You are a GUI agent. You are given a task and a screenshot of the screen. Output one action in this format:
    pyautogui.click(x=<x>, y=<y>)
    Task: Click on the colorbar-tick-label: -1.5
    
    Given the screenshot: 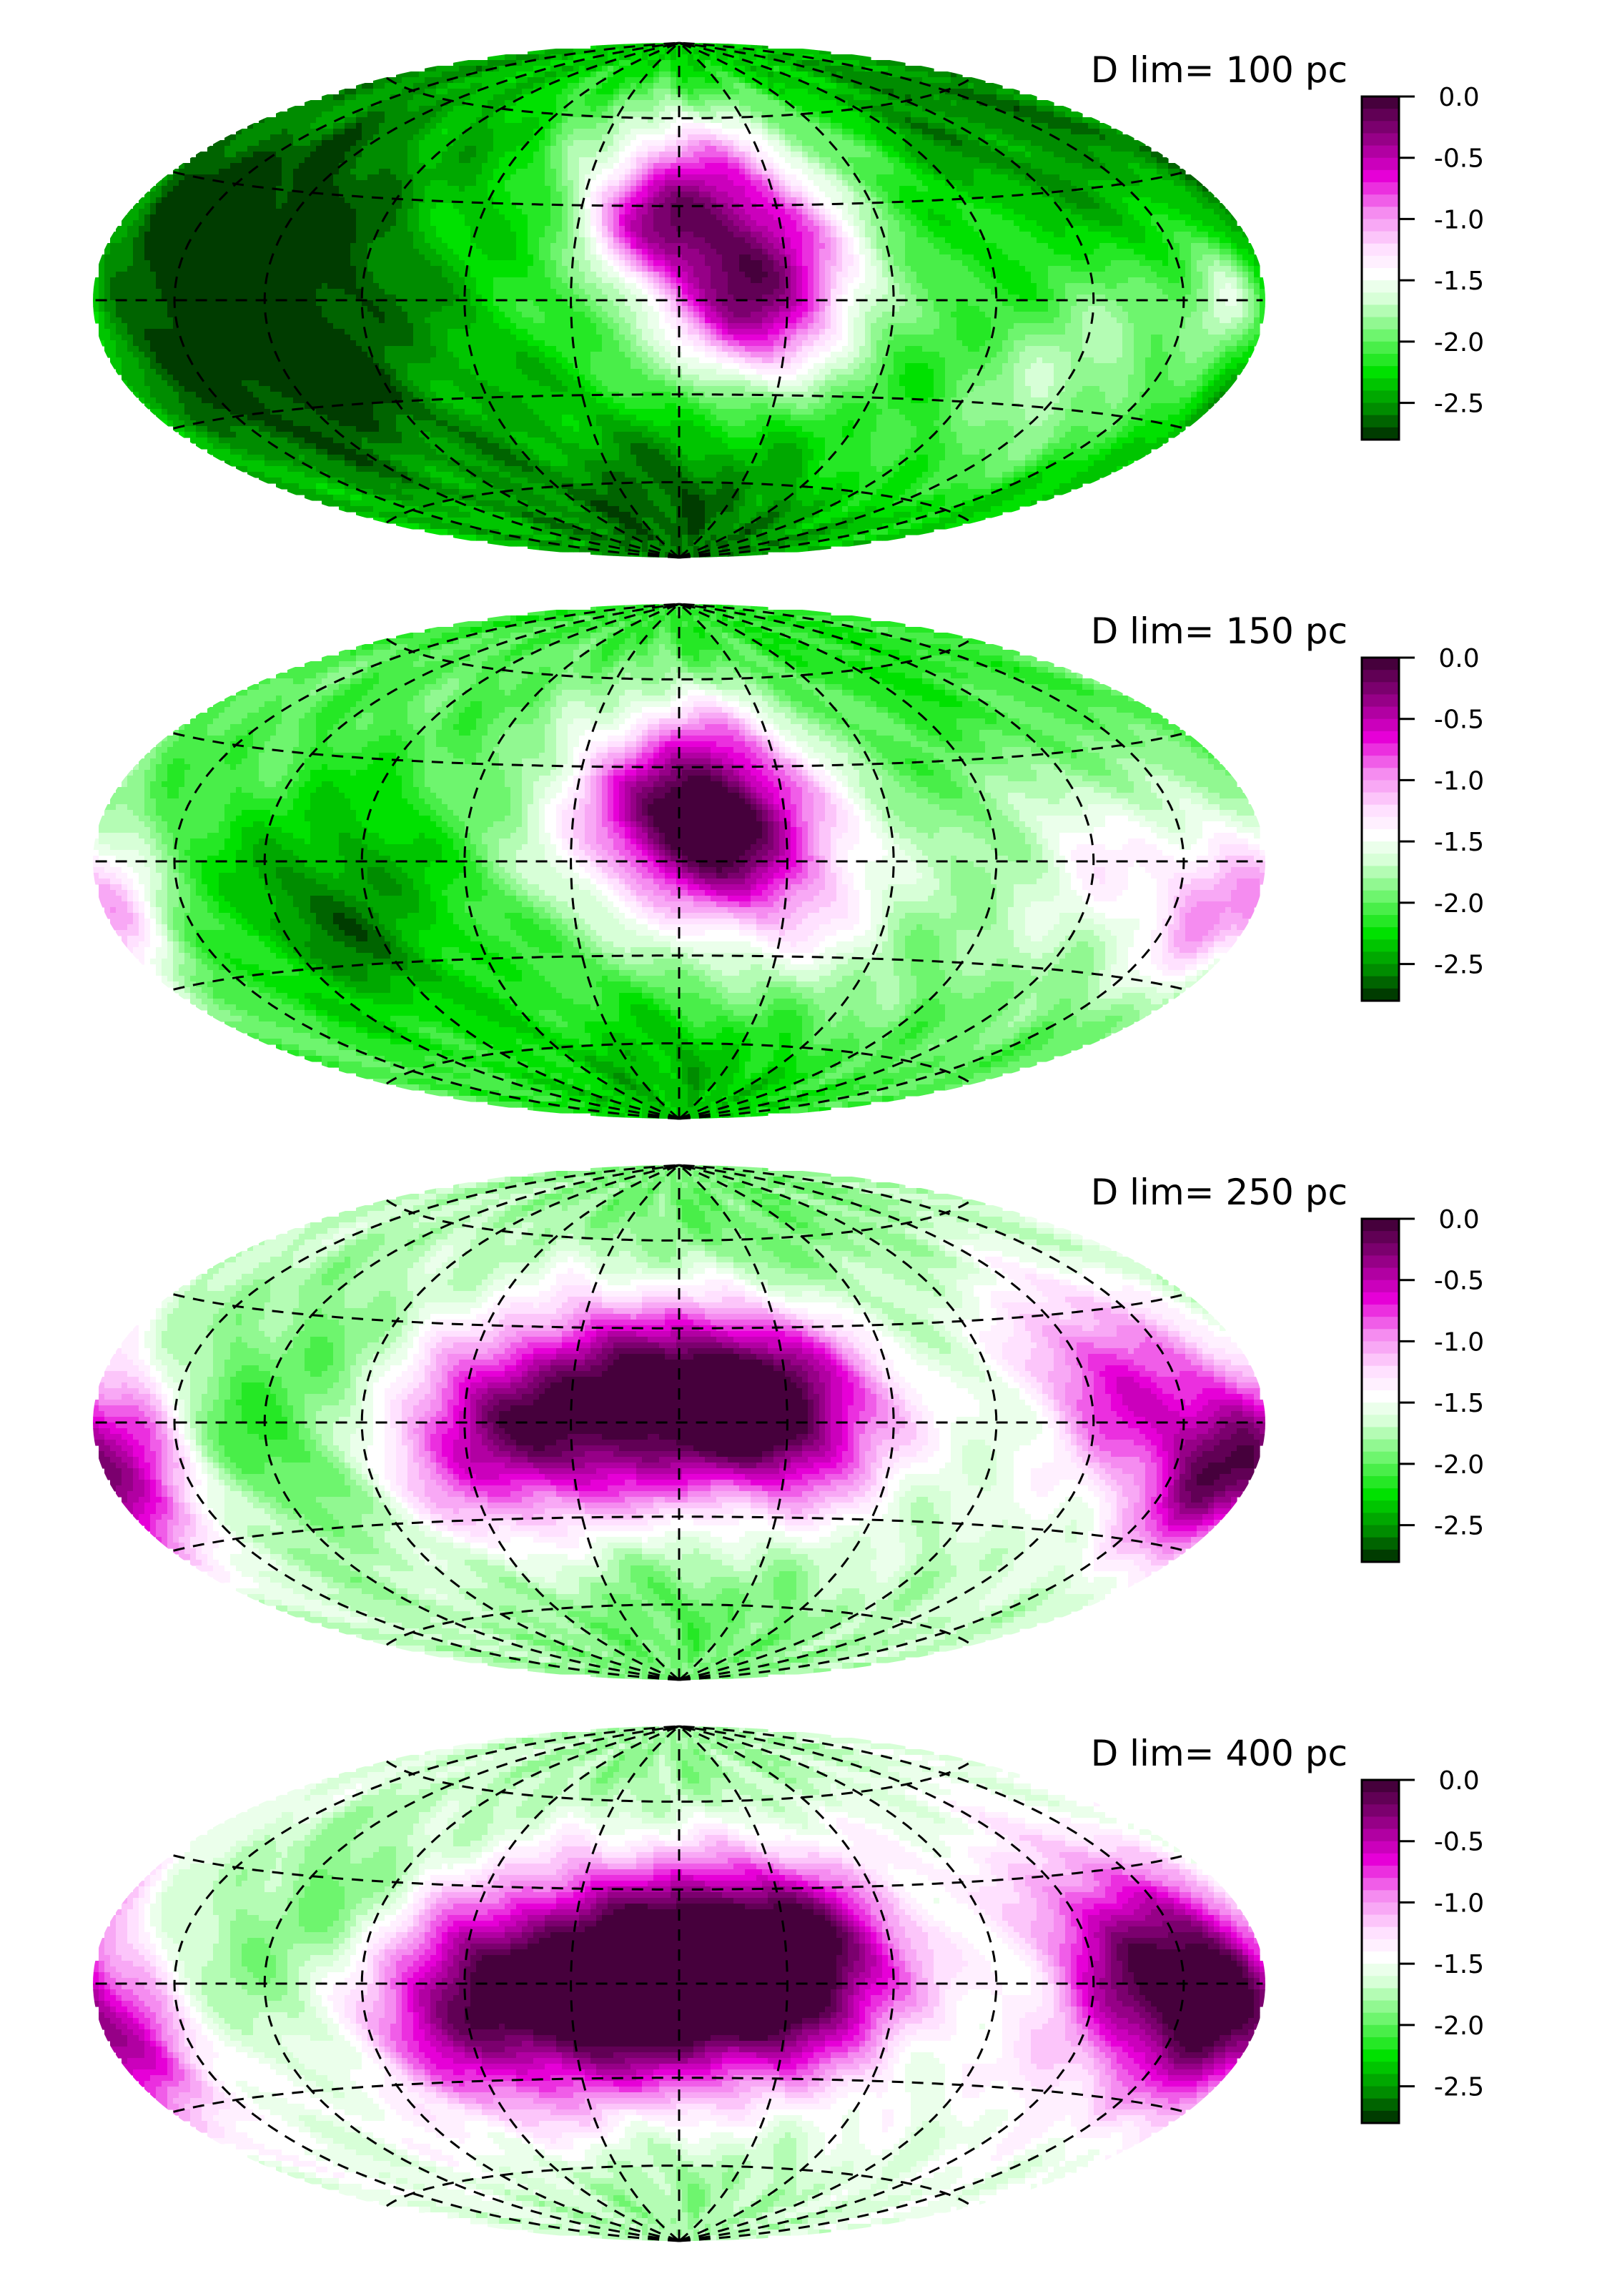 What is the action you would take?
    pyautogui.click(x=1459, y=281)
    